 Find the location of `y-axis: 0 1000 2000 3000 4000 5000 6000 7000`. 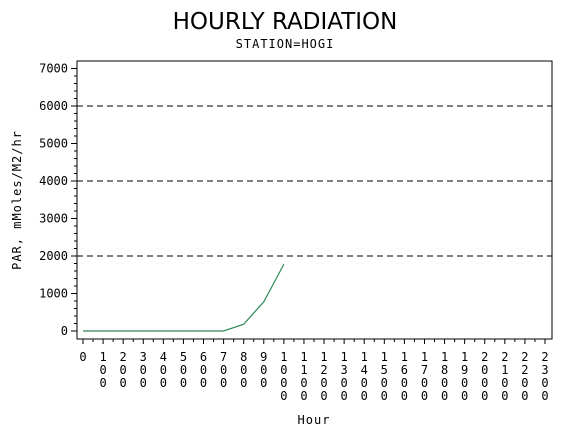

y-axis: 0 1000 2000 3000 4000 5000 6000 7000 is located at coordinates (58, 200).